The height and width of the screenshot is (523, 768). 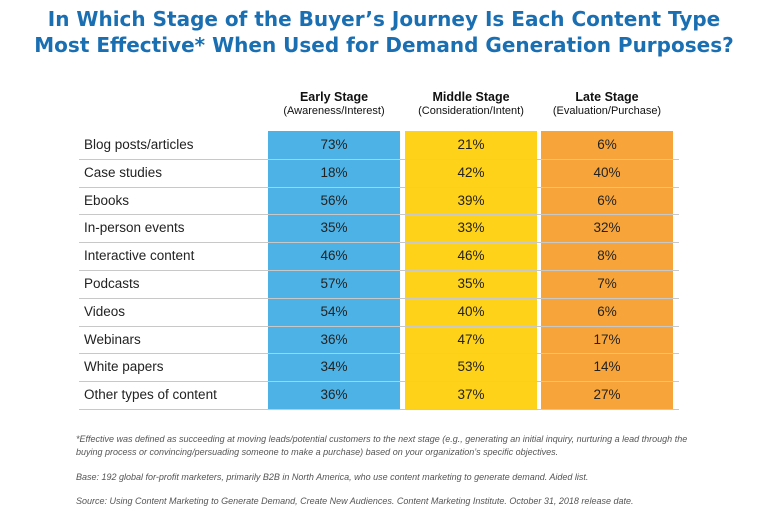 I want to click on table-cell: 56%, so click(x=334, y=200).